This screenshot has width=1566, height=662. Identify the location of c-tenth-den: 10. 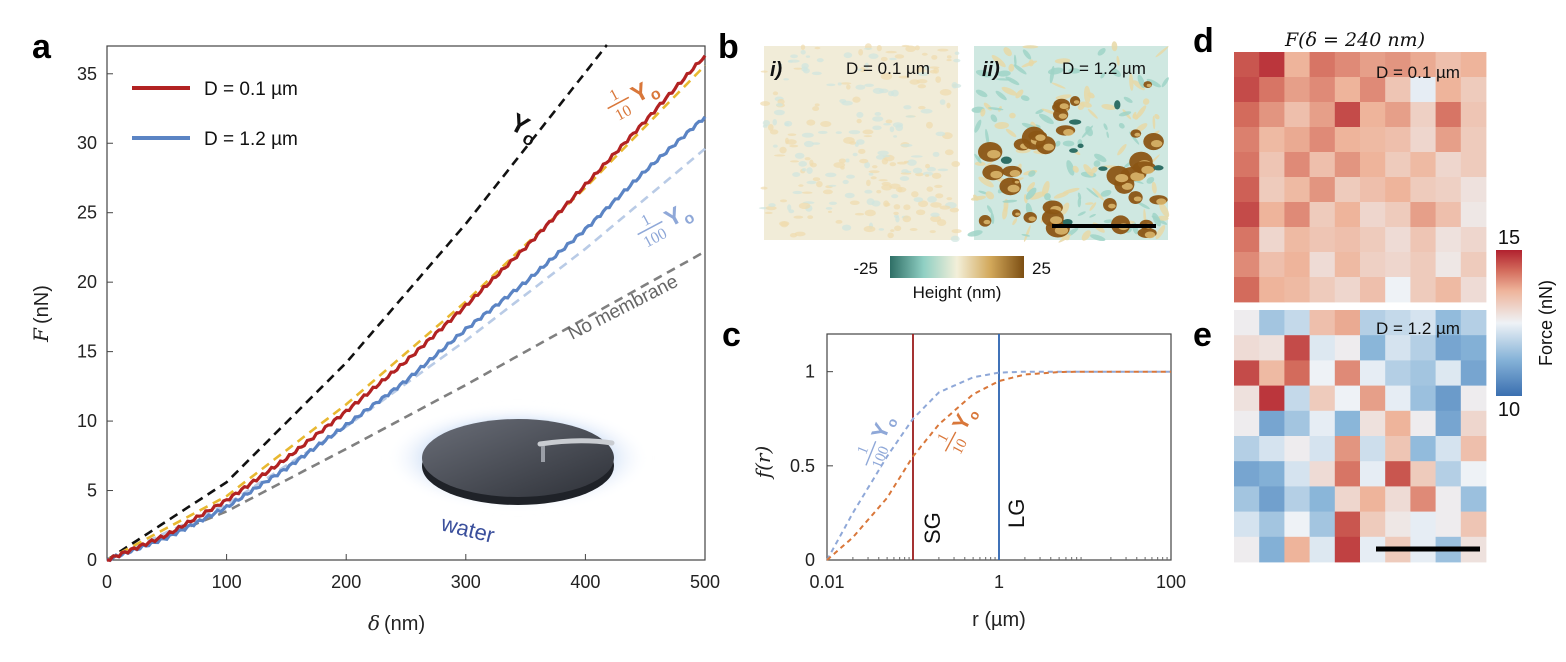
(960, 446).